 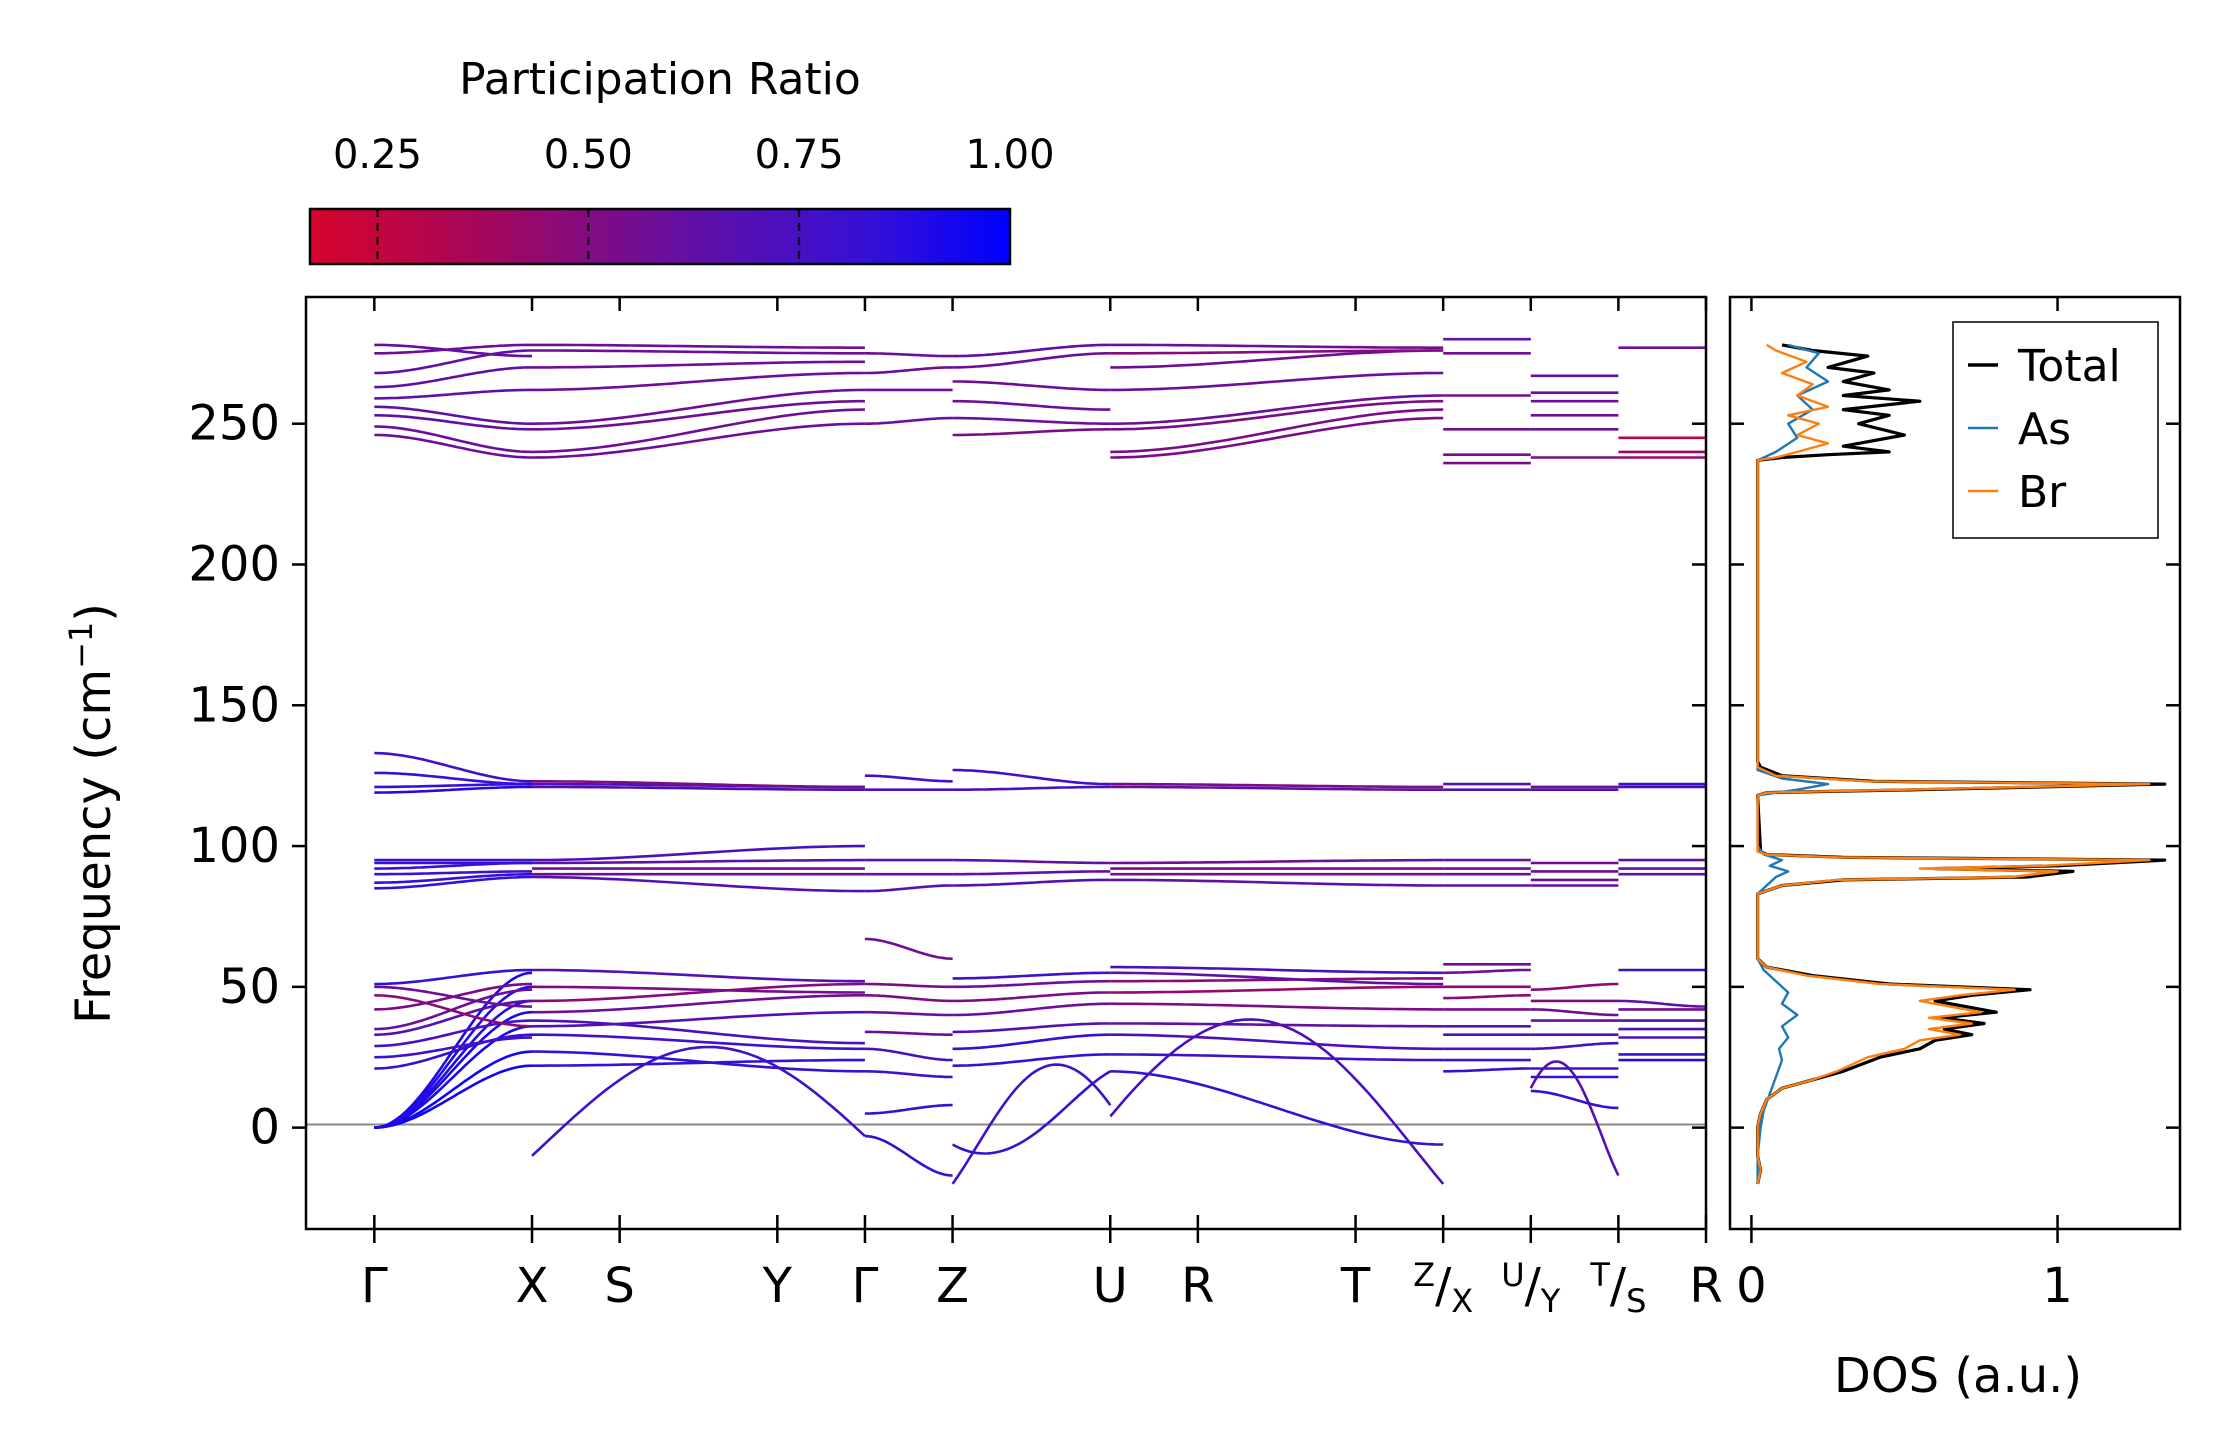 What do you see at coordinates (234, 846) in the screenshot?
I see `y-tick-label: 100` at bounding box center [234, 846].